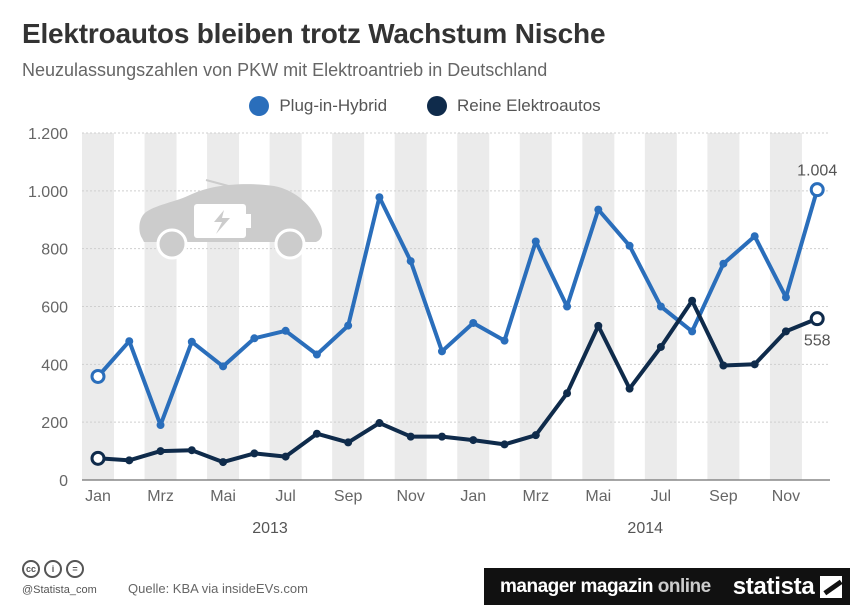 The width and height of the screenshot is (850, 605). Describe the element at coordinates (773, 586) in the screenshot. I see `statista-logo-text: statista` at that location.